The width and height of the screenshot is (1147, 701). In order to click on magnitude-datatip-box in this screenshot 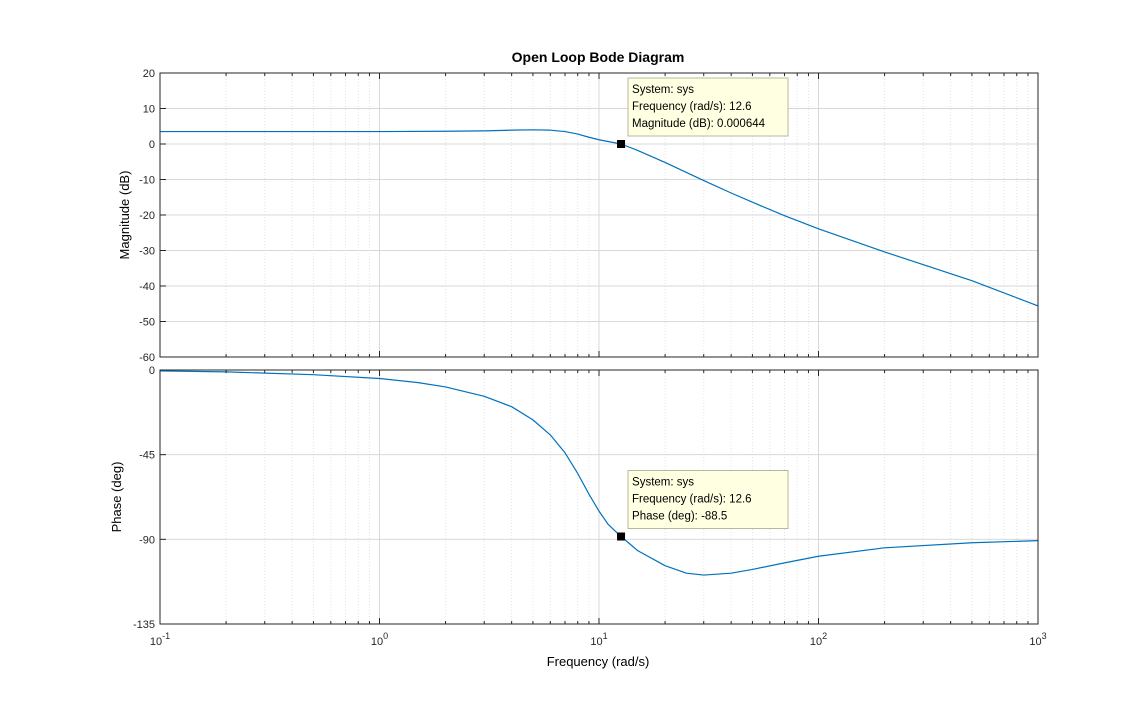, I will do `click(708, 107)`.